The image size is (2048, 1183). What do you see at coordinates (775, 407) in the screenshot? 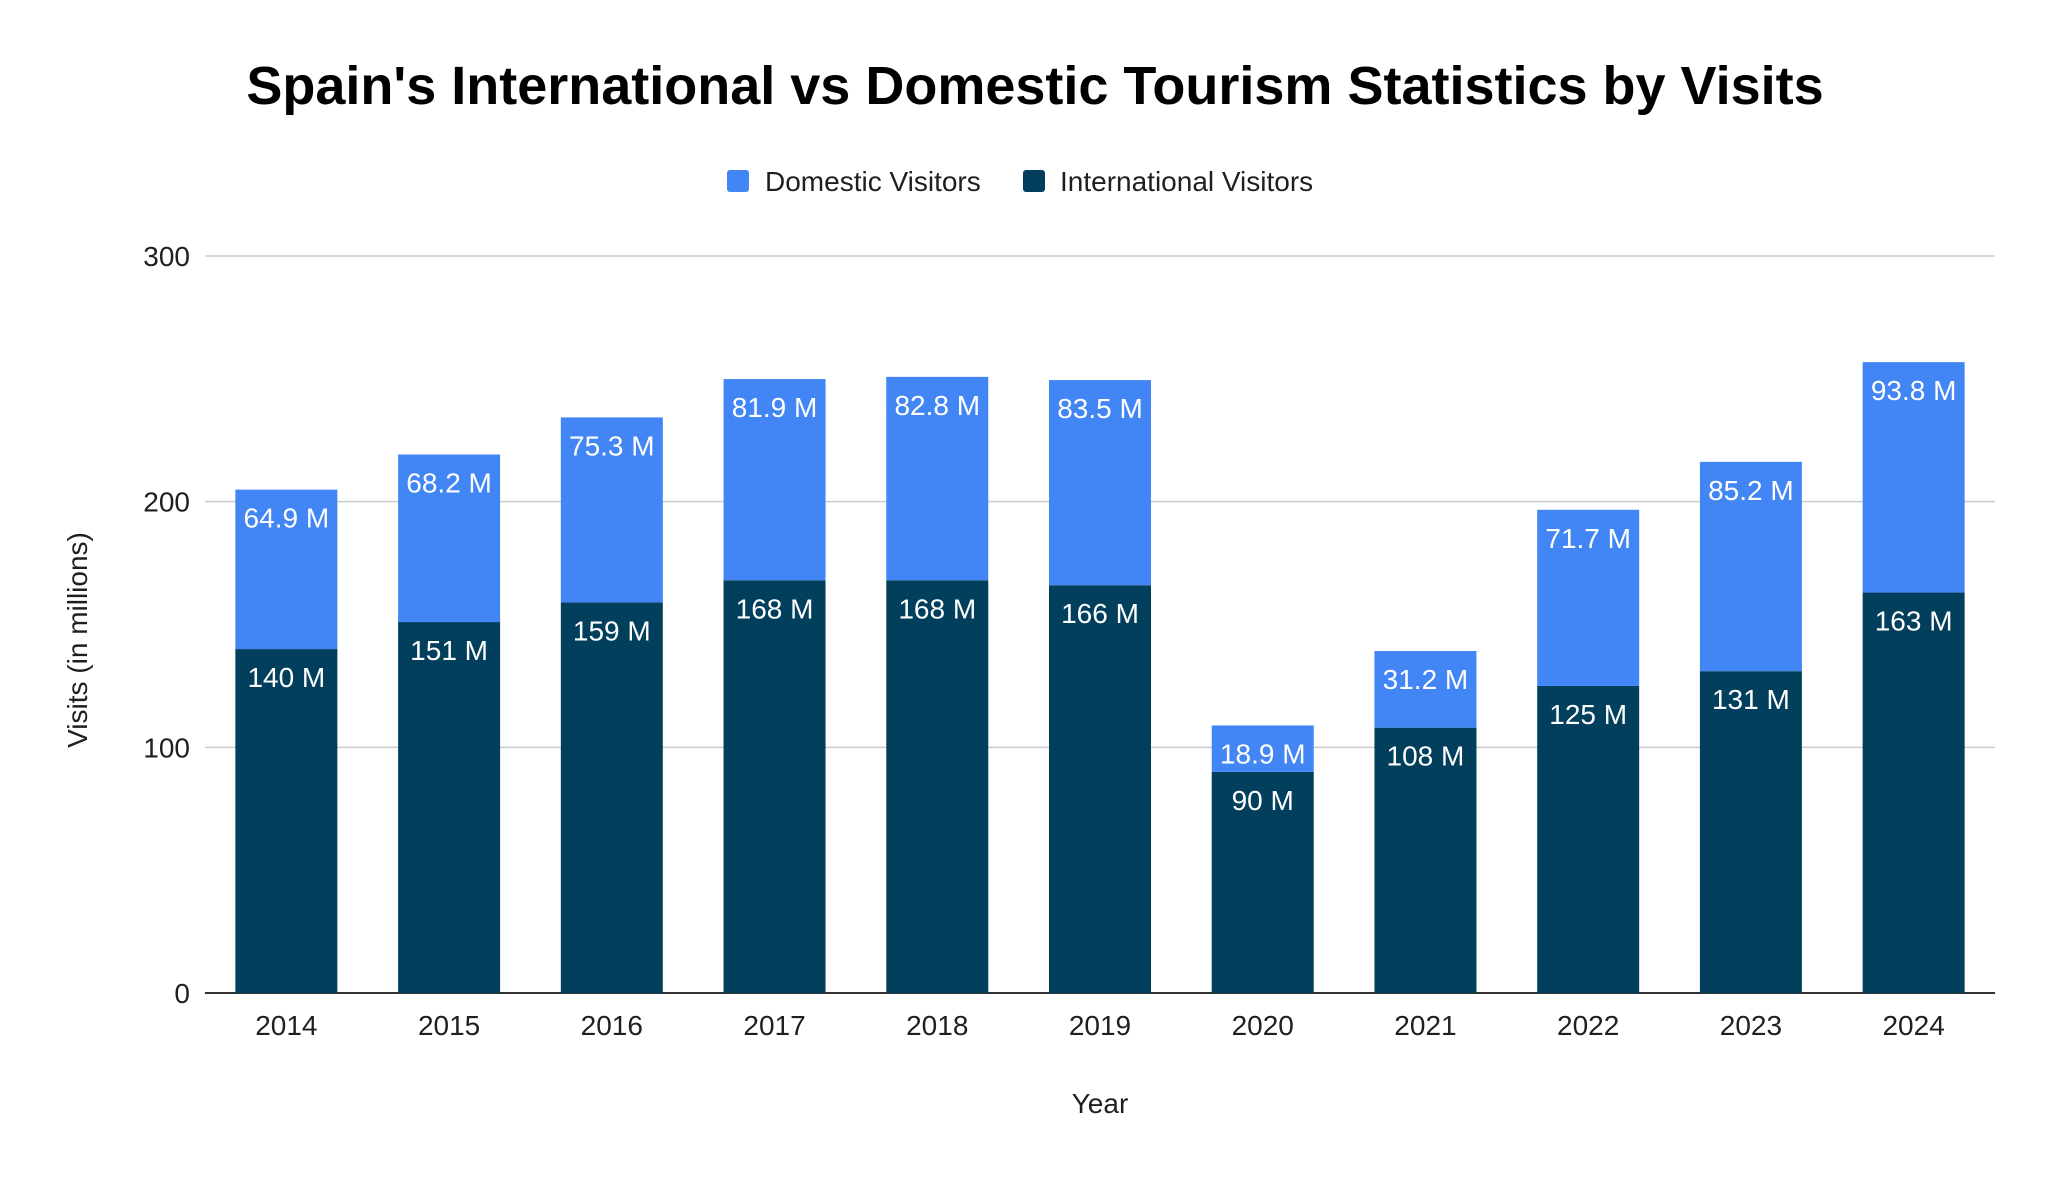
I see `data-label-domestic: 81.9 M` at bounding box center [775, 407].